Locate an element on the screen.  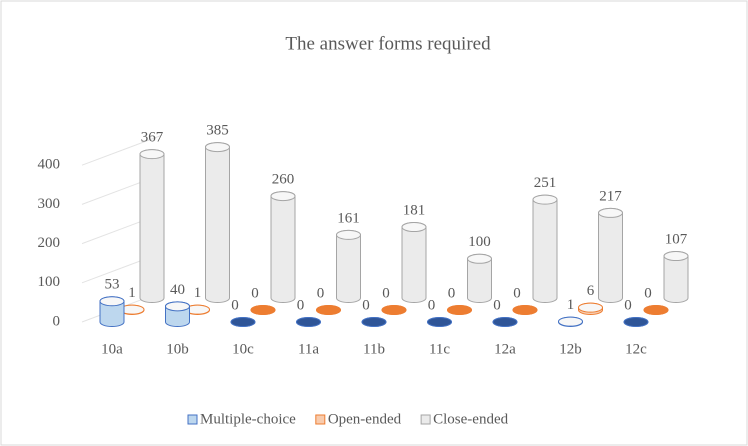
y-tick-label: 300 is located at coordinates (49, 204).